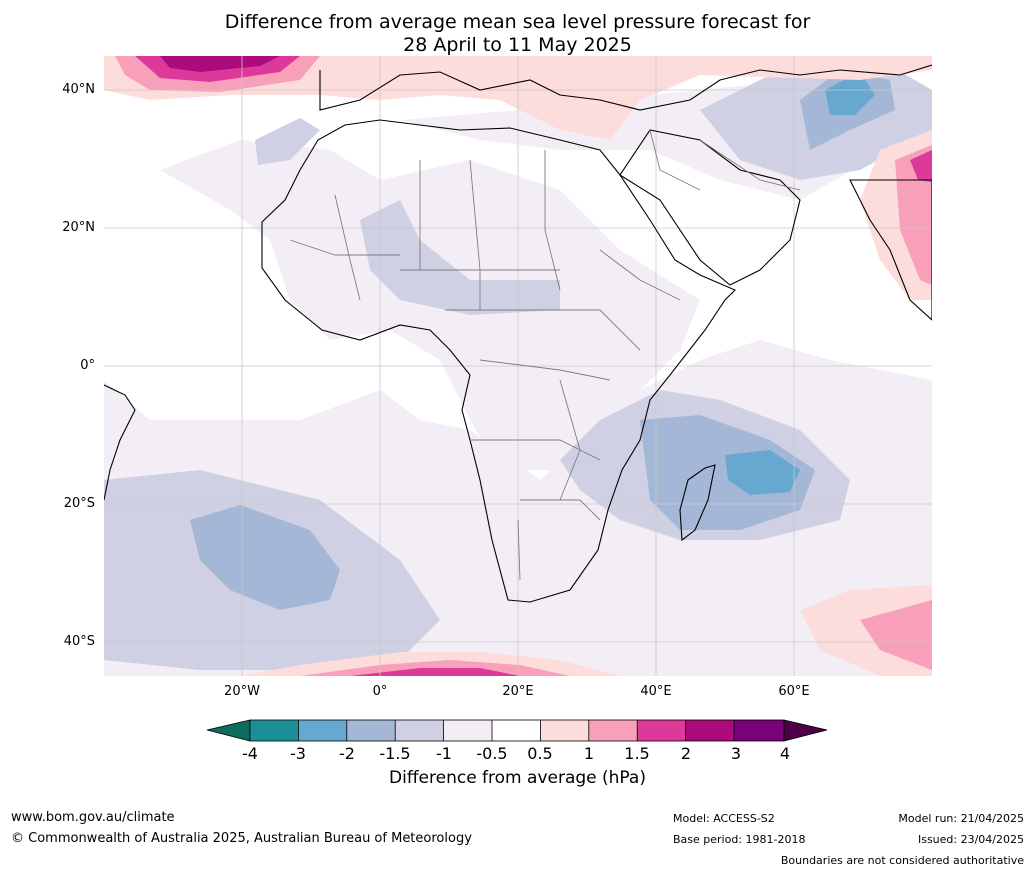  What do you see at coordinates (347, 753) in the screenshot?
I see `colorbar-tick: -2` at bounding box center [347, 753].